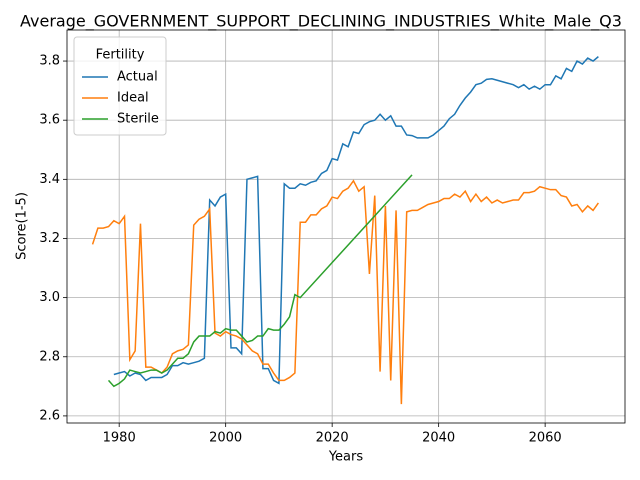 The height and width of the screenshot is (480, 640). What do you see at coordinates (49, 120) in the screenshot?
I see `y-tick-label: 3.6` at bounding box center [49, 120].